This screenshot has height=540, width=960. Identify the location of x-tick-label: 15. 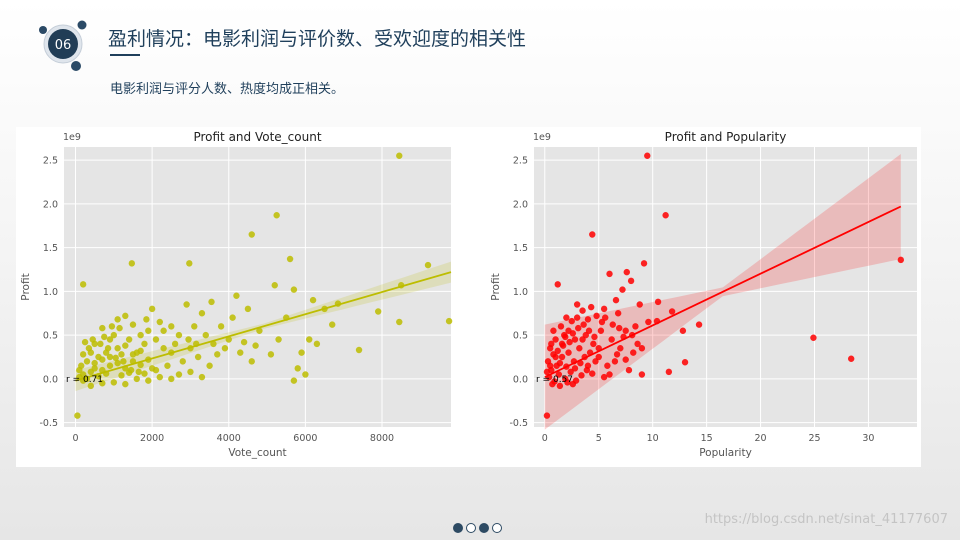
(707, 438).